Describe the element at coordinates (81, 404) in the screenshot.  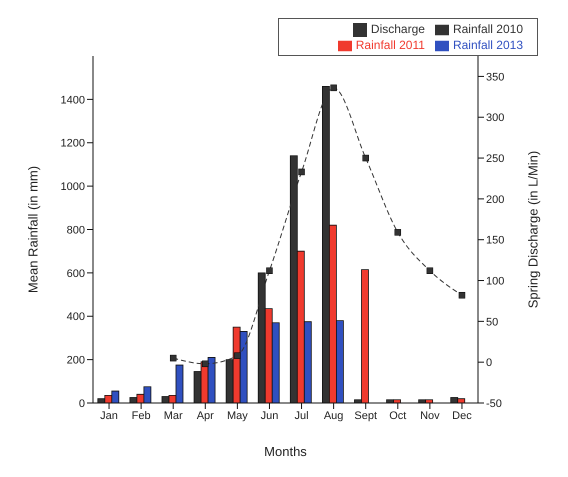
I see `y-tick-label: 0` at that location.